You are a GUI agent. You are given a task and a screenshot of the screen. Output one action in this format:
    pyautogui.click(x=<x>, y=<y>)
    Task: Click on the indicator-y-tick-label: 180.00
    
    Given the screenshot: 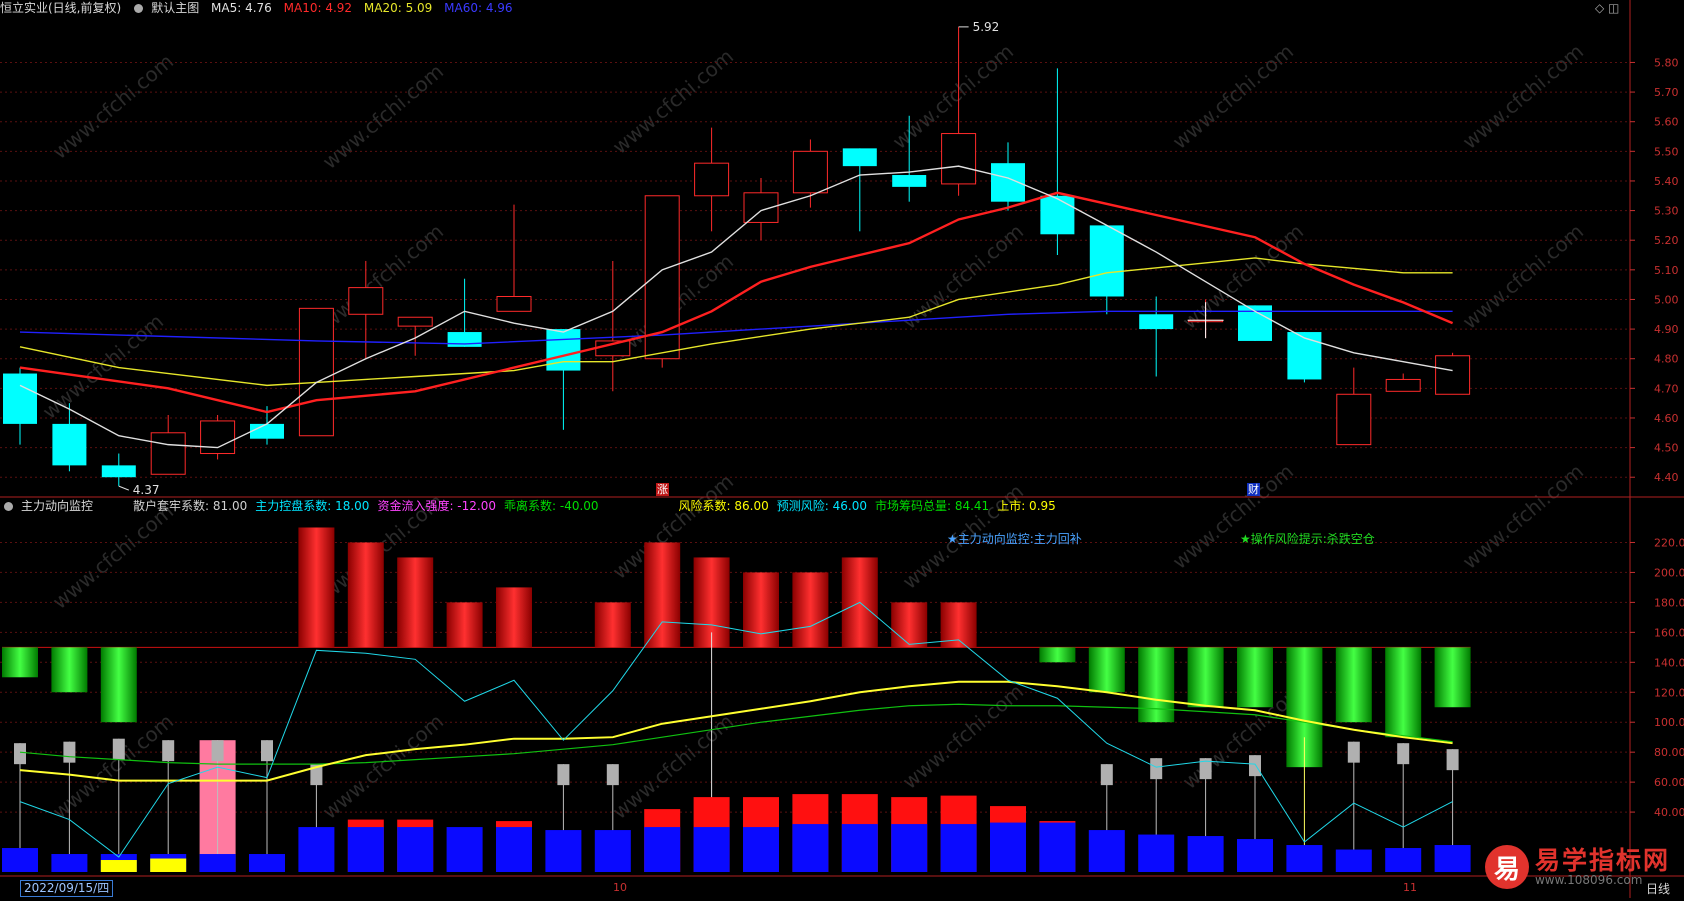 What is the action you would take?
    pyautogui.click(x=1669, y=602)
    